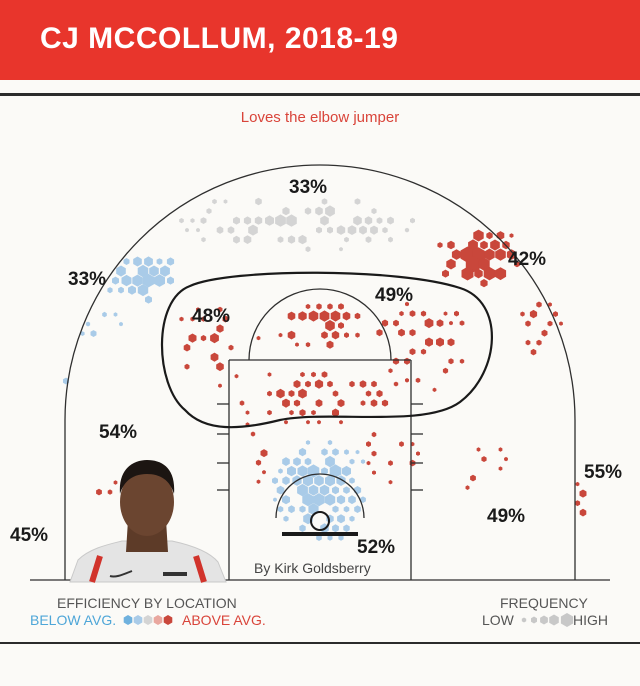 The image size is (640, 686). What do you see at coordinates (544, 603) in the screenshot?
I see `legend-frequency-heading: FREQUENCY` at bounding box center [544, 603].